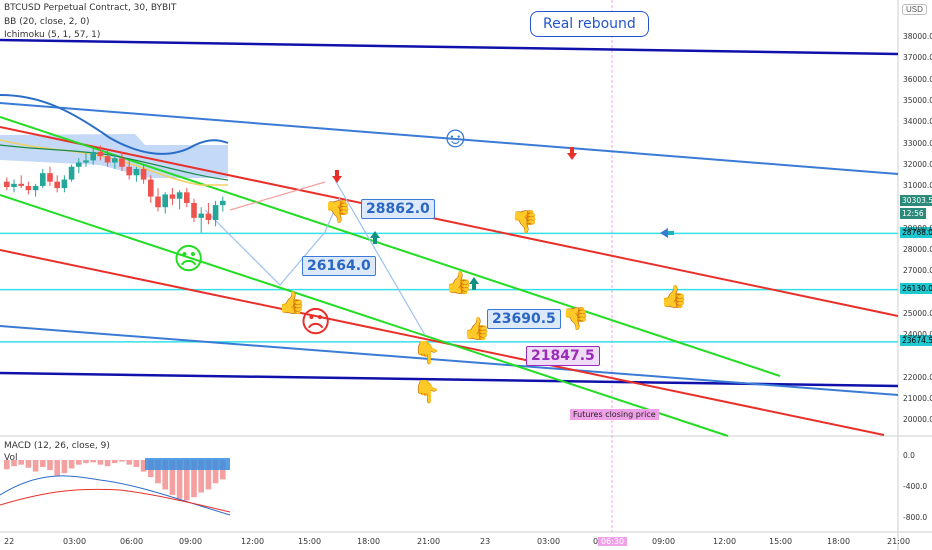 This screenshot has width=932, height=550. Describe the element at coordinates (917, 419) in the screenshot. I see `y-tick-label: 20000.0` at that location.